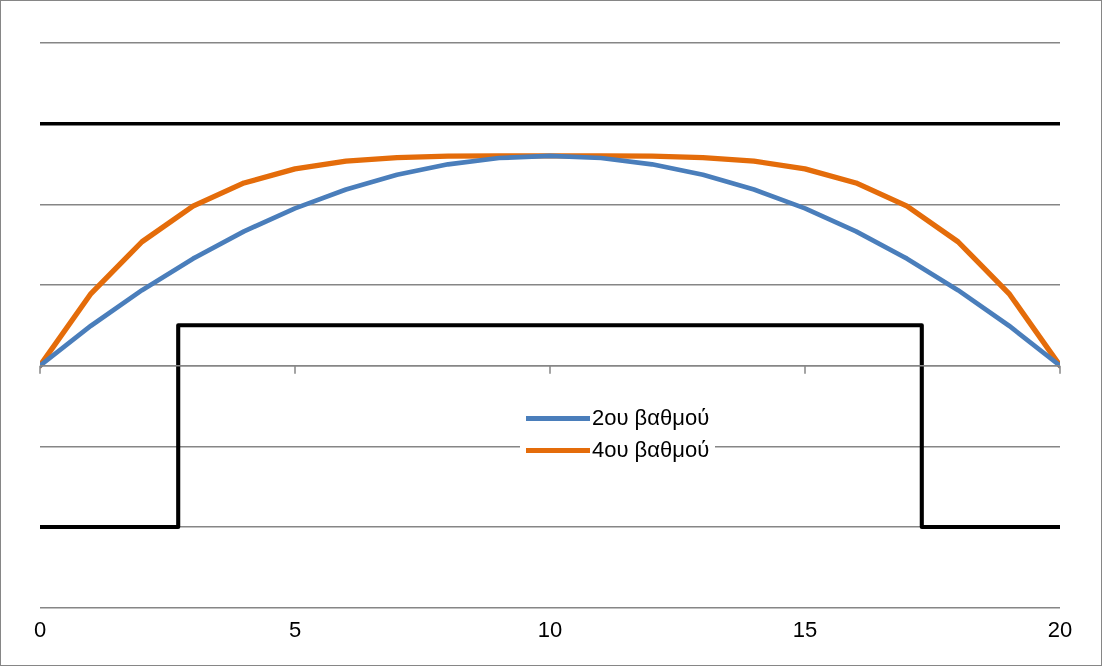  I want to click on x-tick-label: 5, so click(295, 629).